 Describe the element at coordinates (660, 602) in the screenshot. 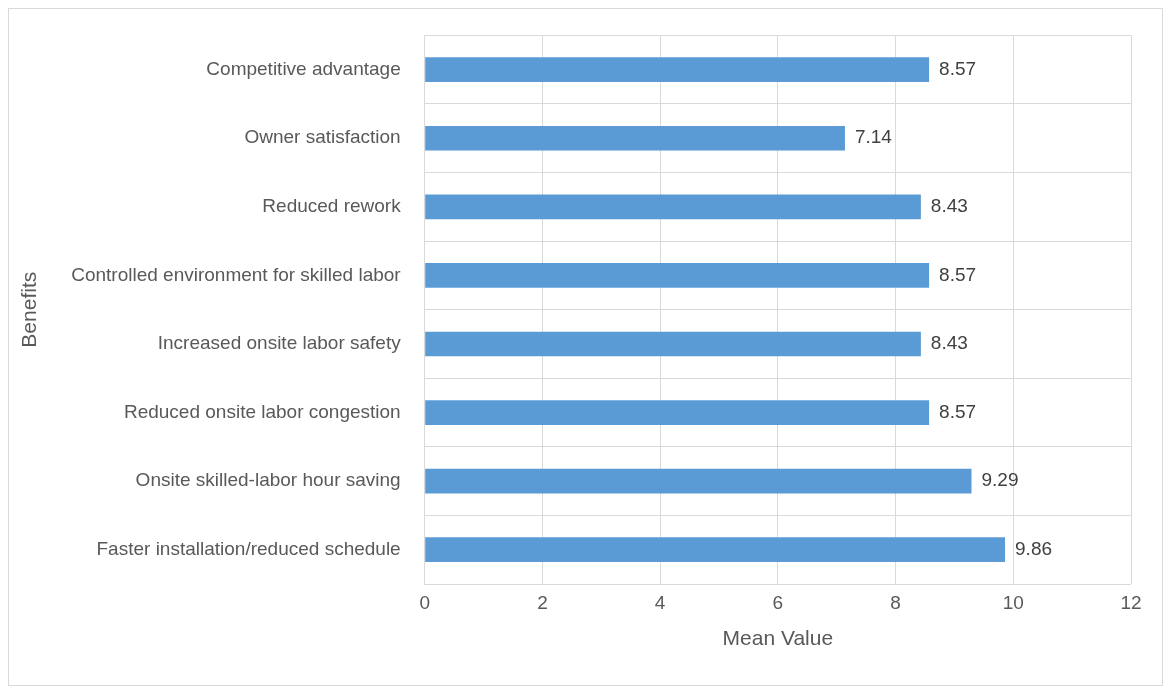

I see `x-tick-label: 4` at that location.